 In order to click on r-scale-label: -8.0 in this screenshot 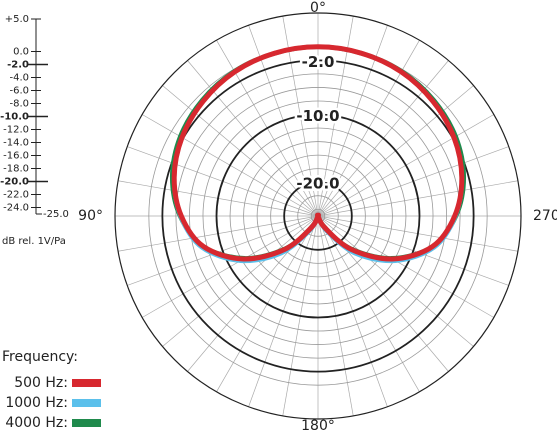, I will do `click(19, 104)`.